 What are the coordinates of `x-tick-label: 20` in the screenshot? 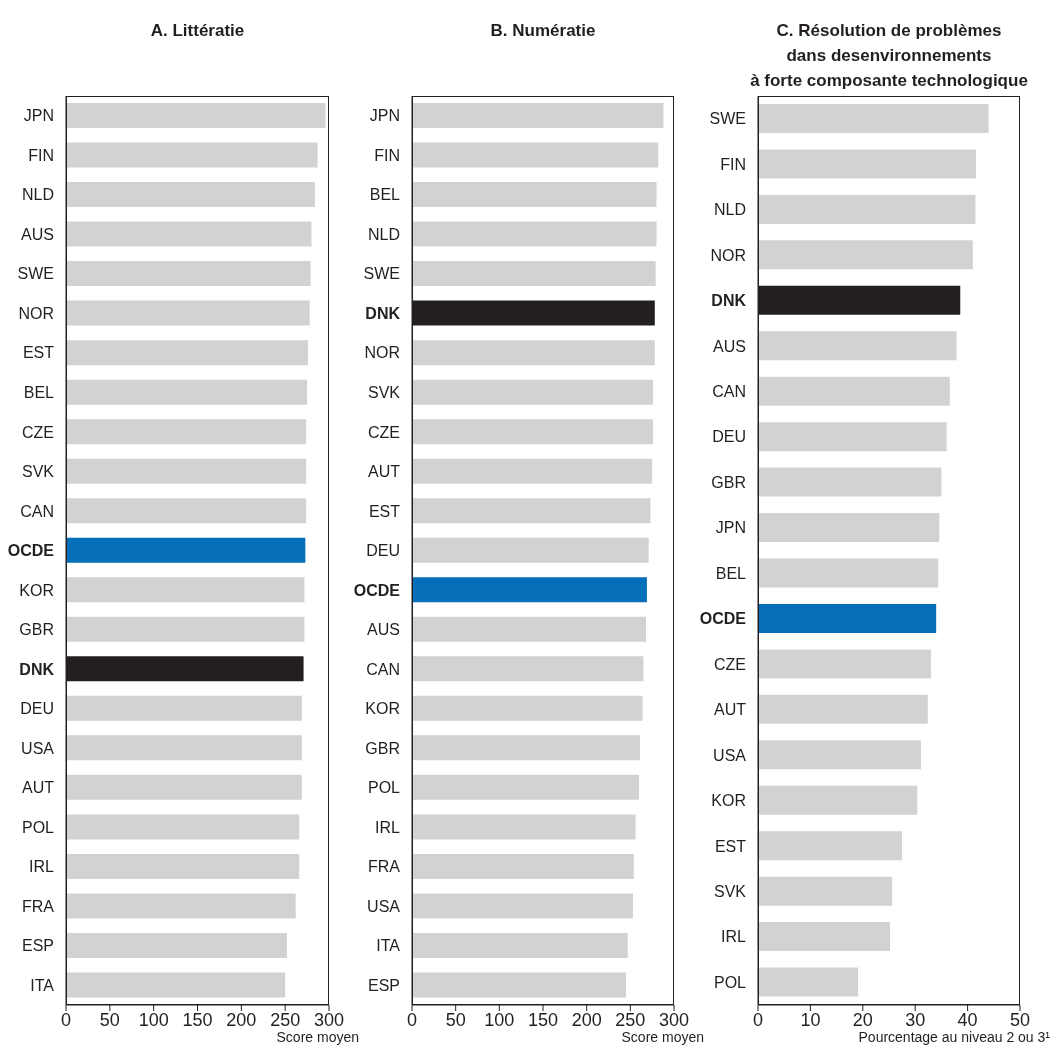 It's located at (862, 1019).